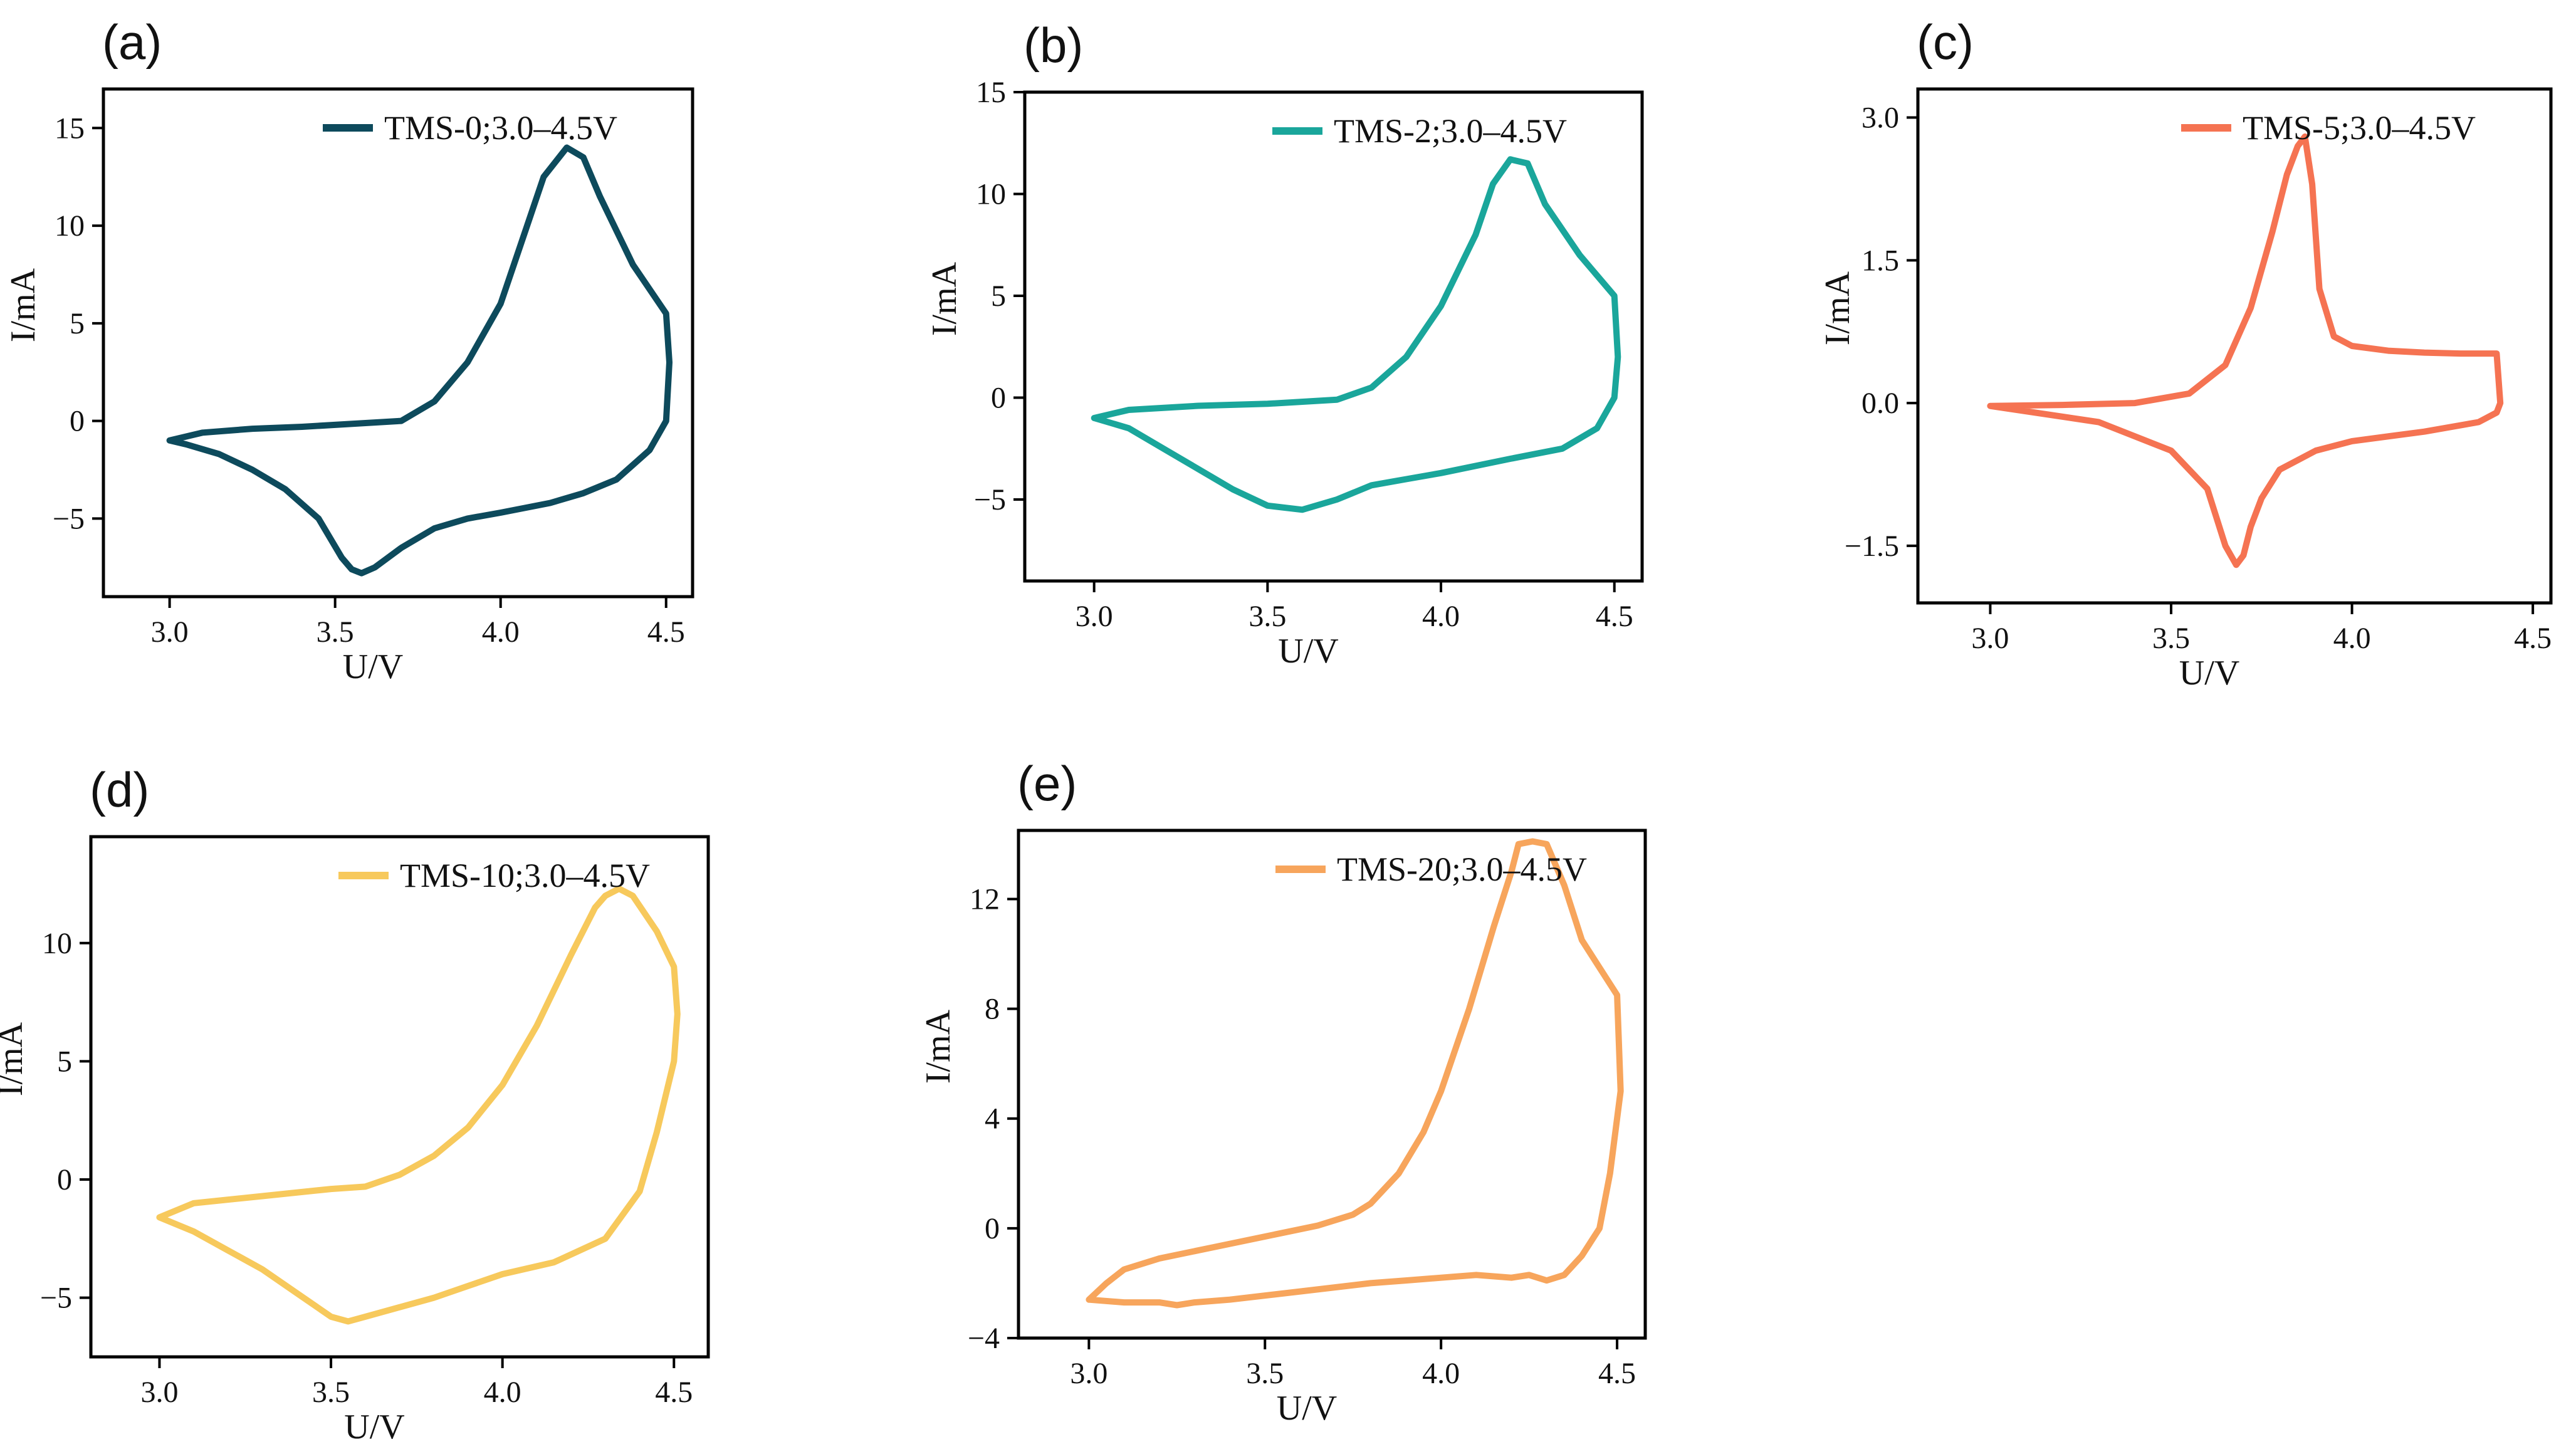 This screenshot has height=1449, width=2576. I want to click on y-tick-label: 1.5, so click(1880, 260).